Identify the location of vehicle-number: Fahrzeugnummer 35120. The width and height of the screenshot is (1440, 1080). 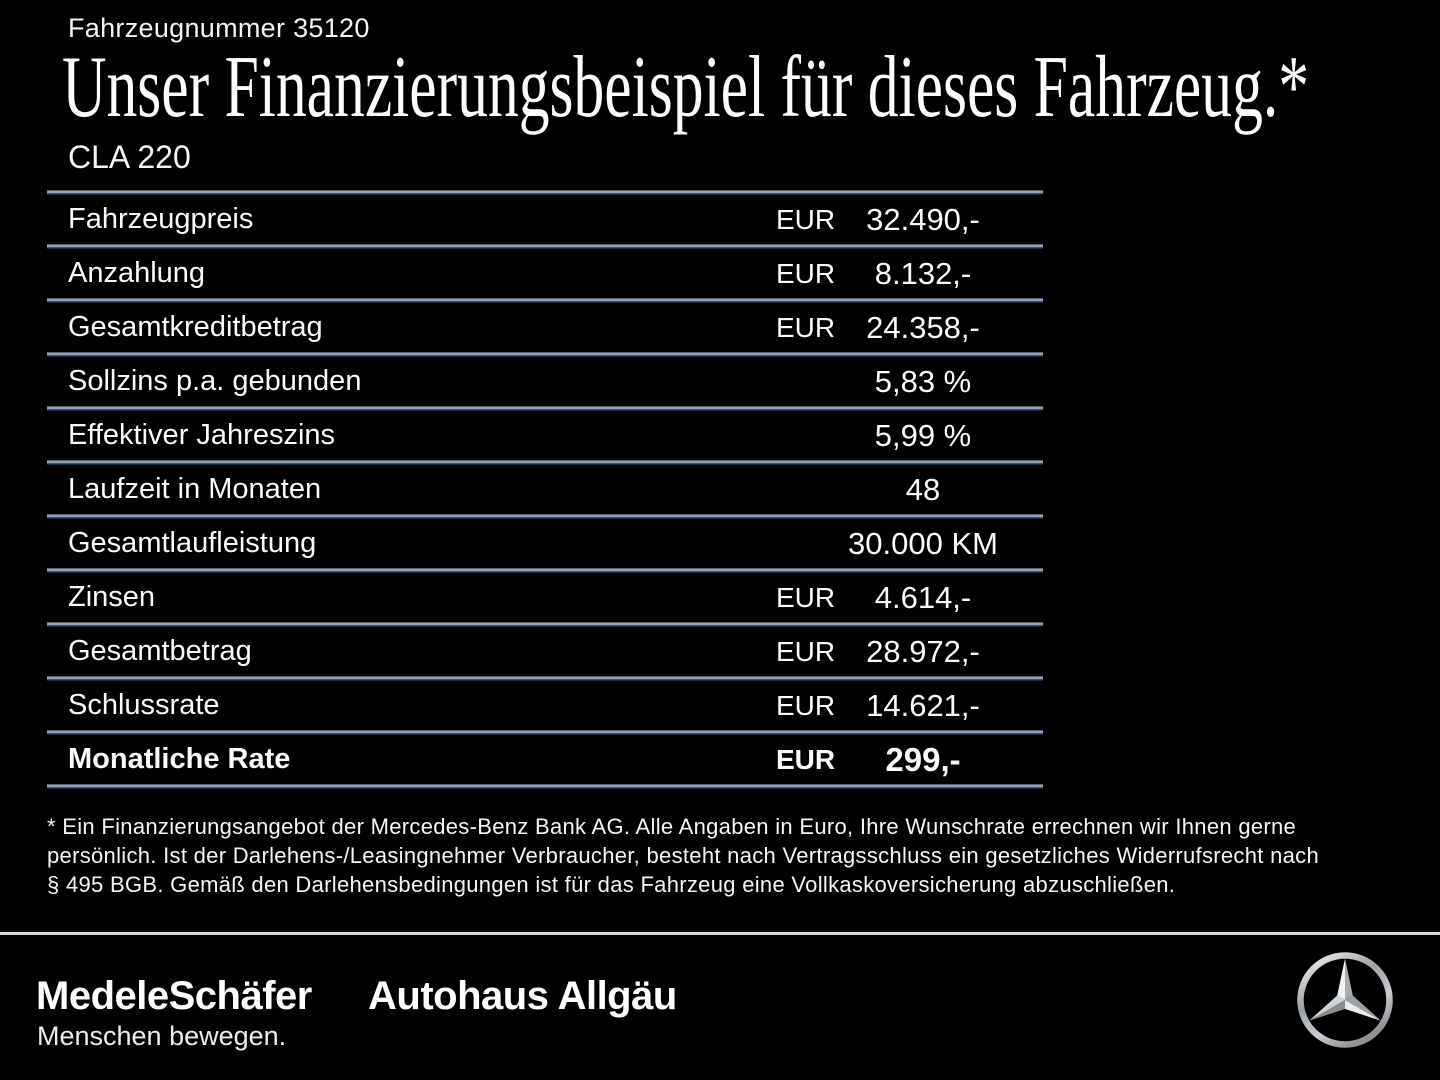
(219, 28).